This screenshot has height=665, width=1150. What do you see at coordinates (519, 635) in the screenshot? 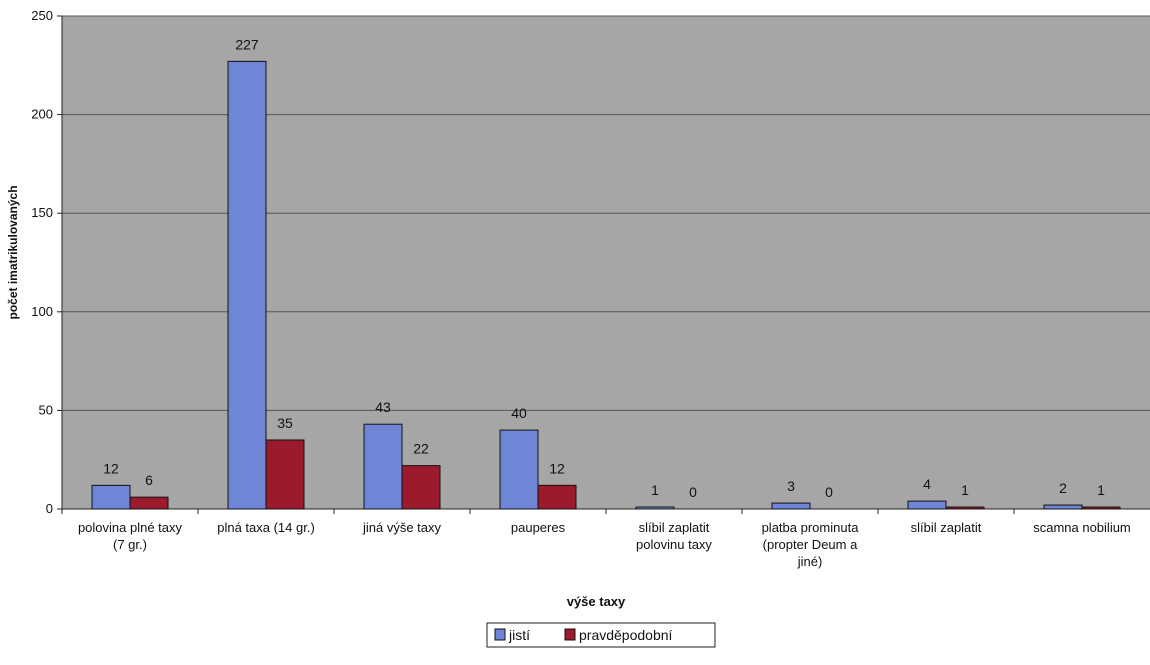
I see `legend-label: jistí` at bounding box center [519, 635].